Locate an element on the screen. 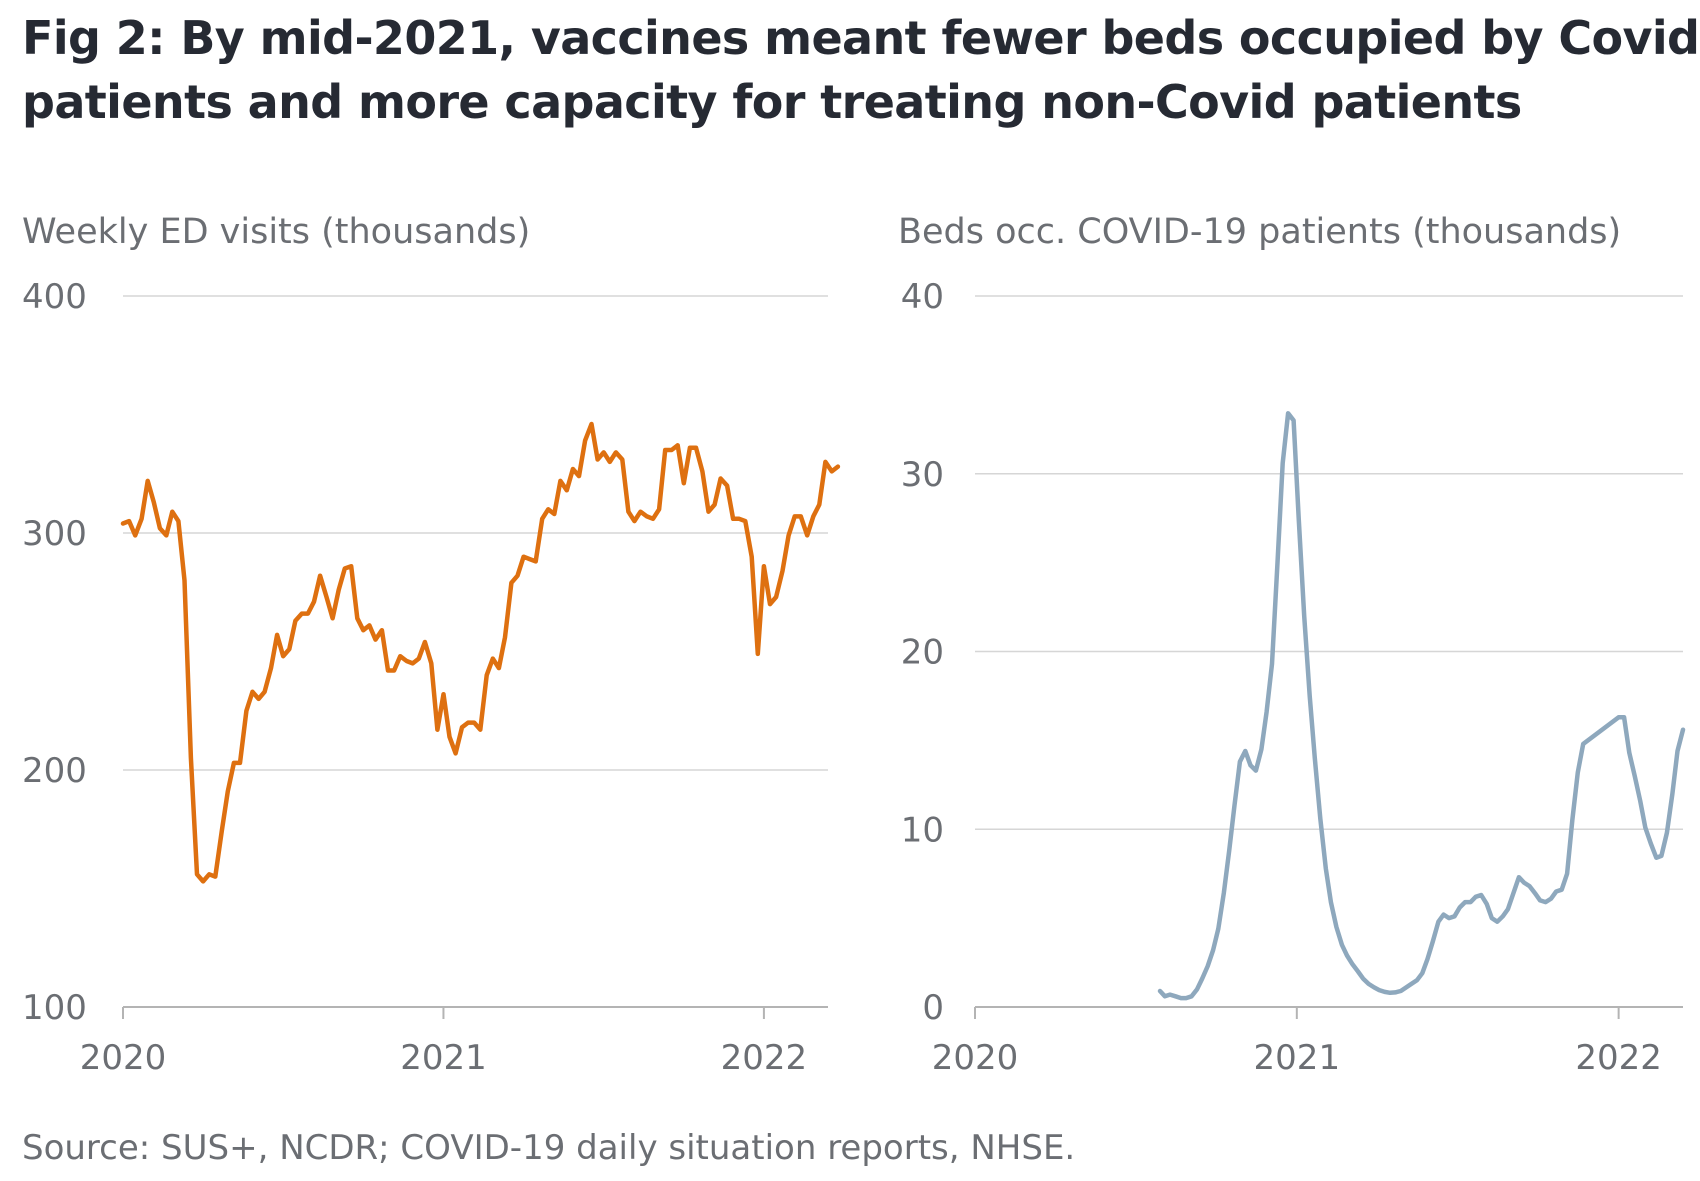 The image size is (1700, 1181). beds-y-tick-label: 0 is located at coordinates (933, 1008).